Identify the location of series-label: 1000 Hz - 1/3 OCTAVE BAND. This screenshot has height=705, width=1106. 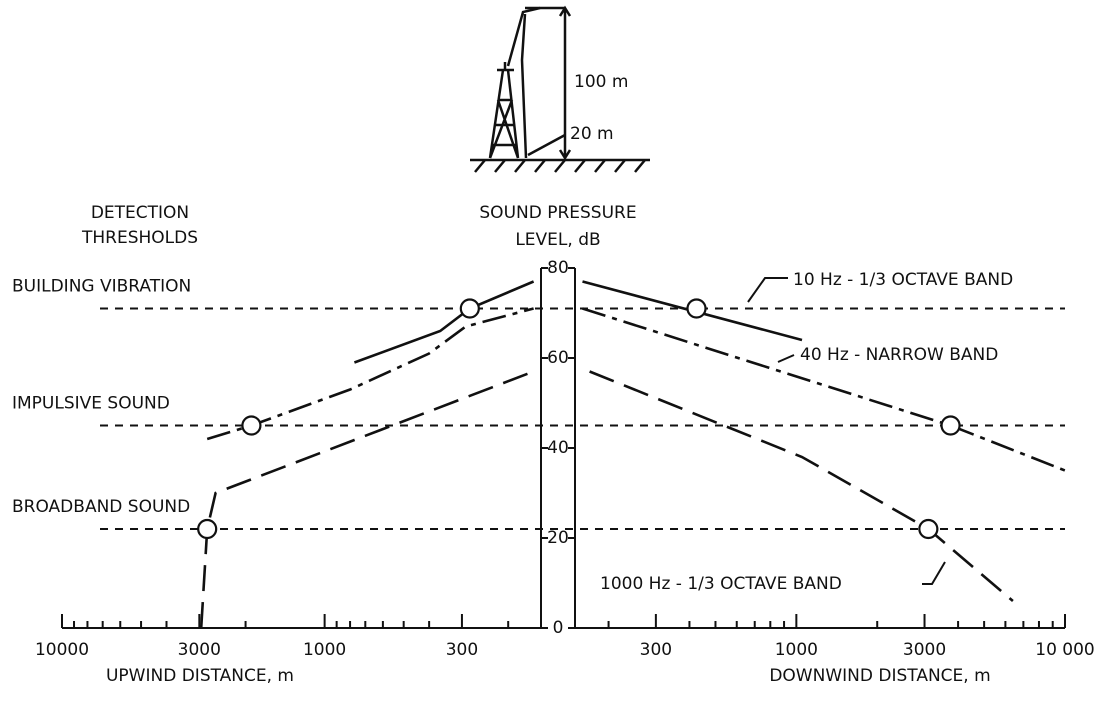
(721, 584).